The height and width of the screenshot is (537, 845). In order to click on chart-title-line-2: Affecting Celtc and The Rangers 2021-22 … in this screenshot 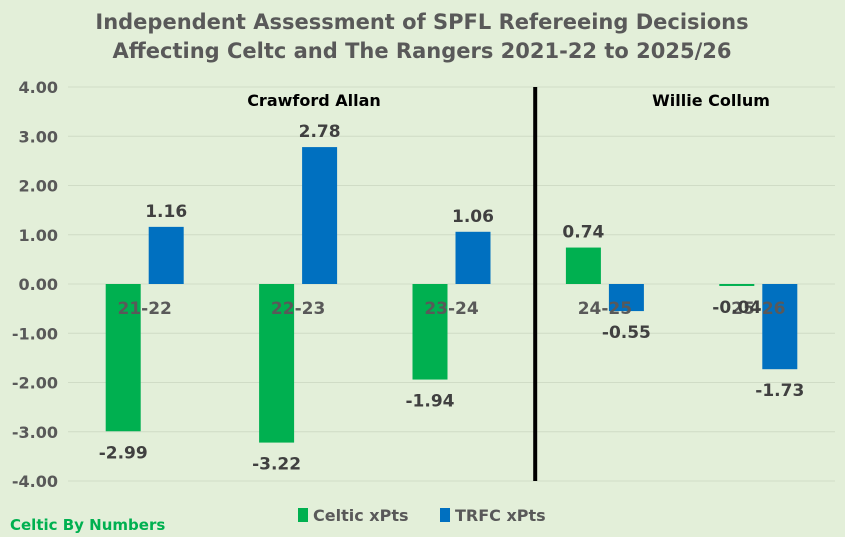, I will do `click(422, 51)`.